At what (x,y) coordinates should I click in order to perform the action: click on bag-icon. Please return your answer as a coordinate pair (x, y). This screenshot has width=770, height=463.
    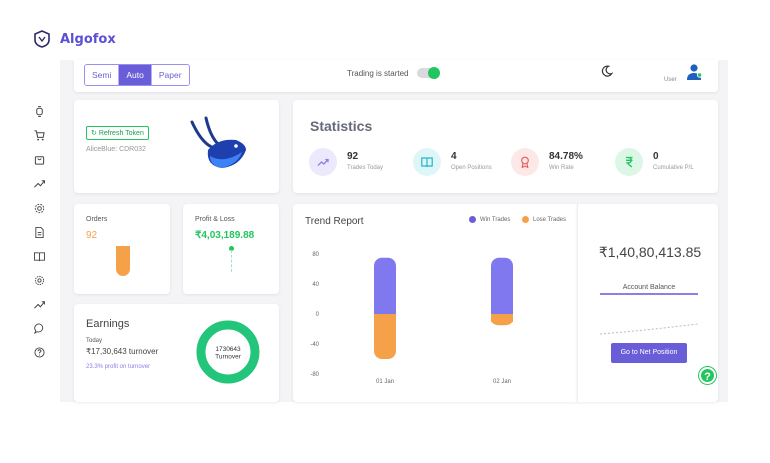
    Looking at the image, I should click on (39, 160).